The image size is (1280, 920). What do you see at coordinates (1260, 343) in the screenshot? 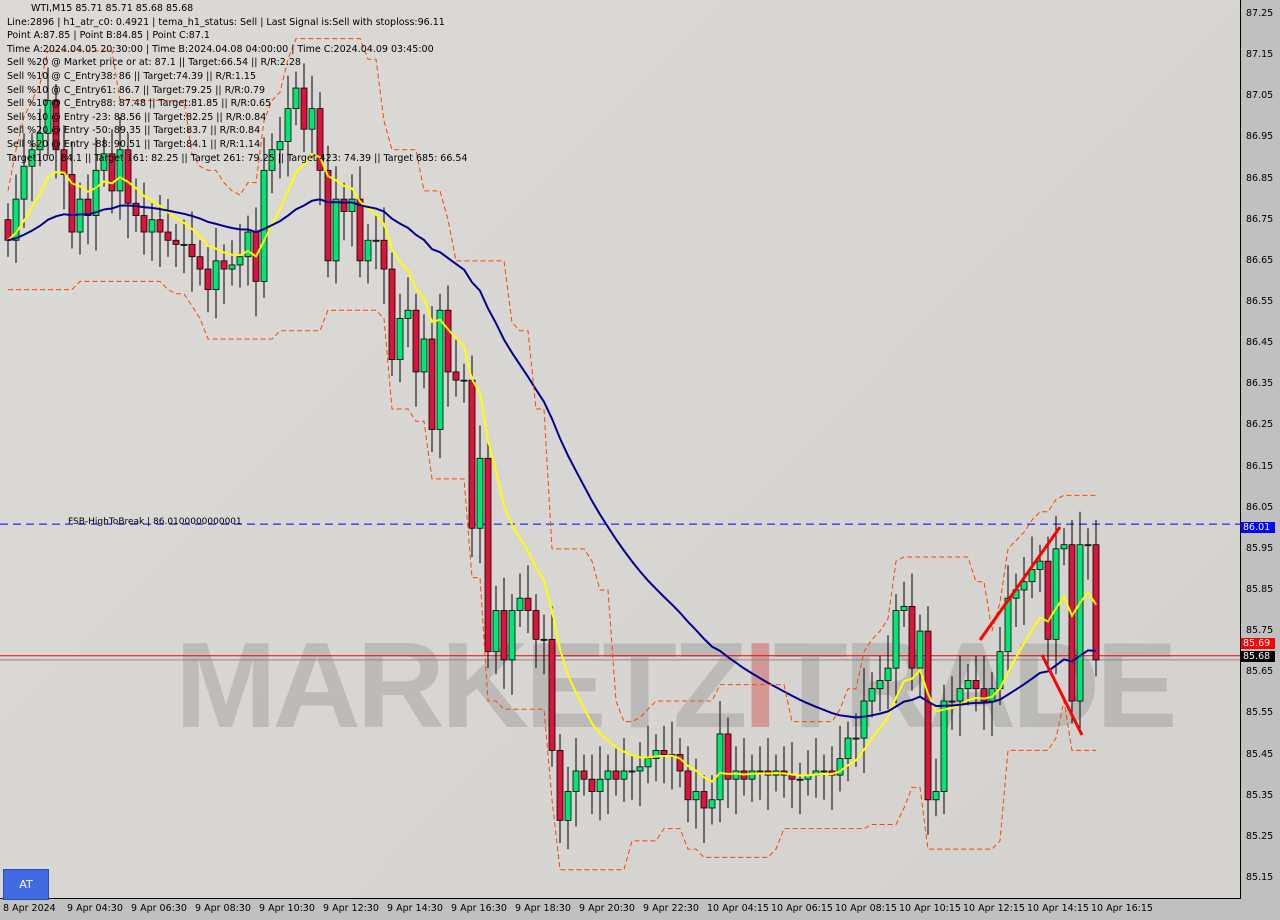
I see `y-tick-label: 86.45` at bounding box center [1260, 343].